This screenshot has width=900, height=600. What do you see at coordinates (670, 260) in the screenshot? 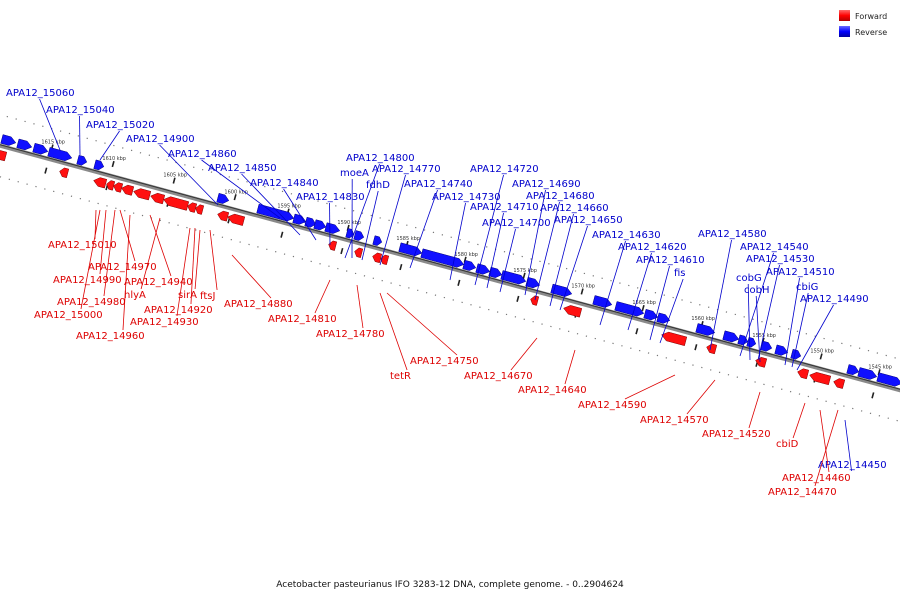
I see `reverse-gene-label: APA12_14610` at bounding box center [670, 260].